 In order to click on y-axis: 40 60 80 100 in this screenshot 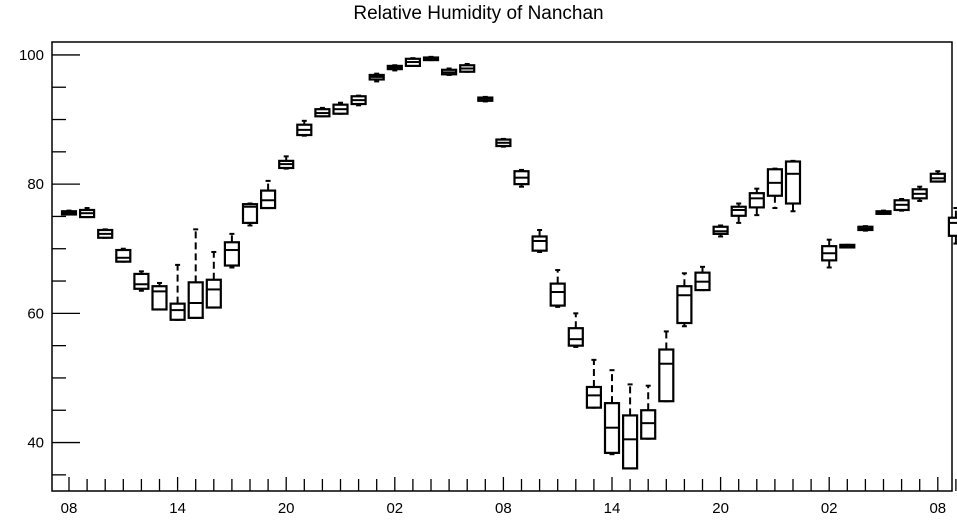, I will do `click(49, 261)`.